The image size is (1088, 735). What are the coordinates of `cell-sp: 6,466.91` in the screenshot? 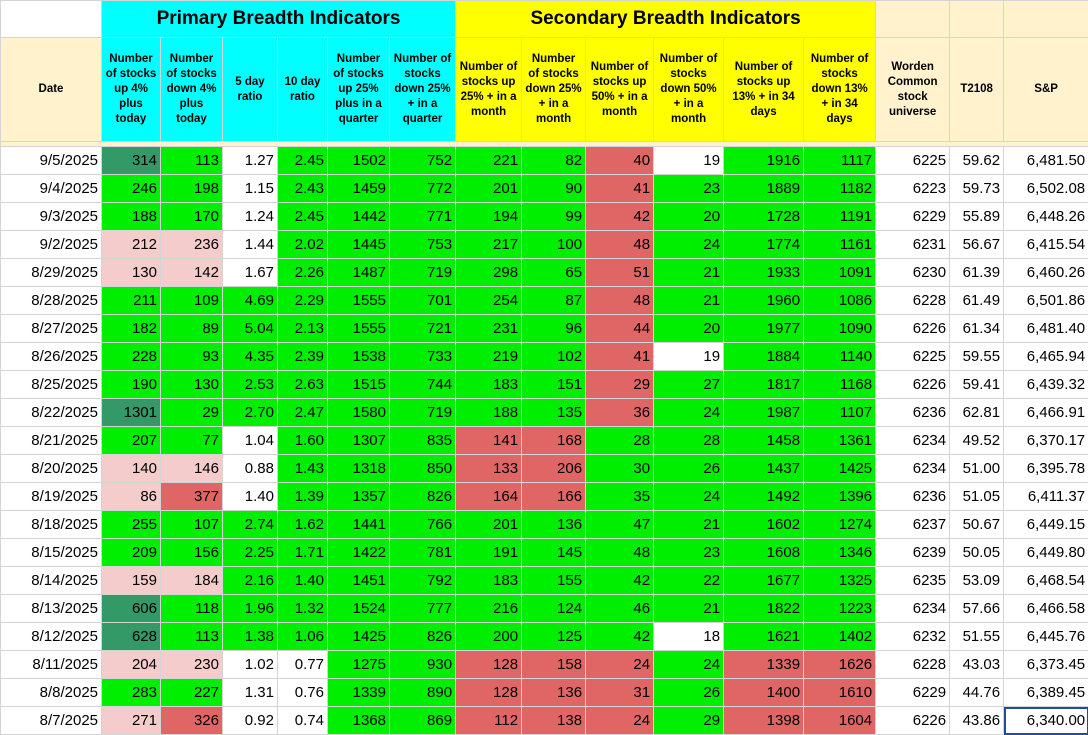 It's located at (1045, 412).